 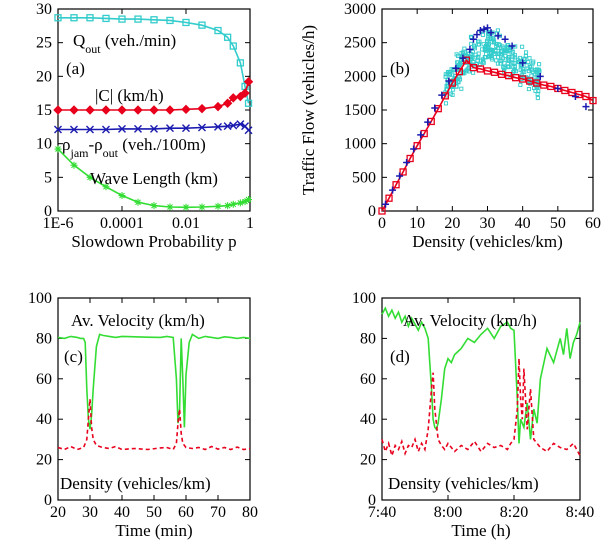 I want to click on y-tick-label: 1500, so click(x=360, y=110).